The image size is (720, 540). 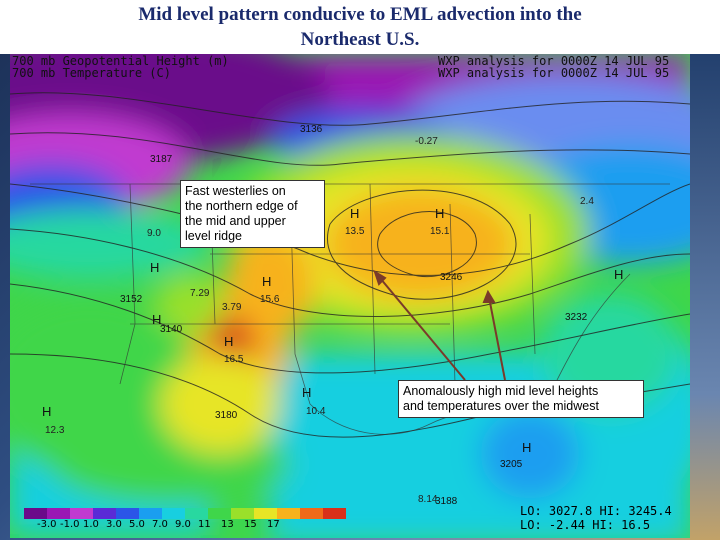 I want to click on colorbar-tick: 7.0, so click(x=160, y=524).